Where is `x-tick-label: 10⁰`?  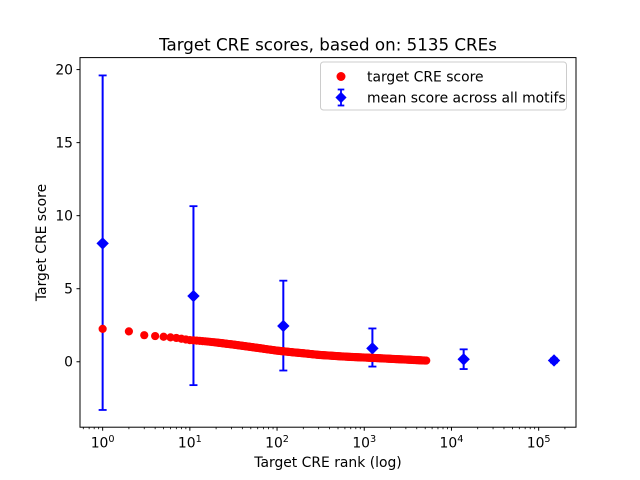
x-tick-label: 10⁰ is located at coordinates (103, 443).